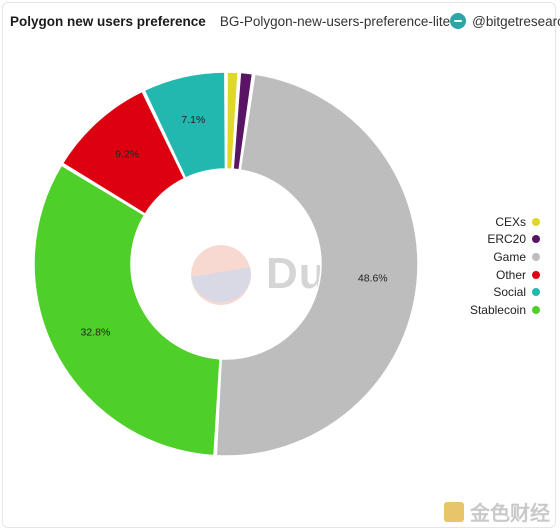 The height and width of the screenshot is (532, 560). I want to click on legend-item-social: Social, so click(516, 292).